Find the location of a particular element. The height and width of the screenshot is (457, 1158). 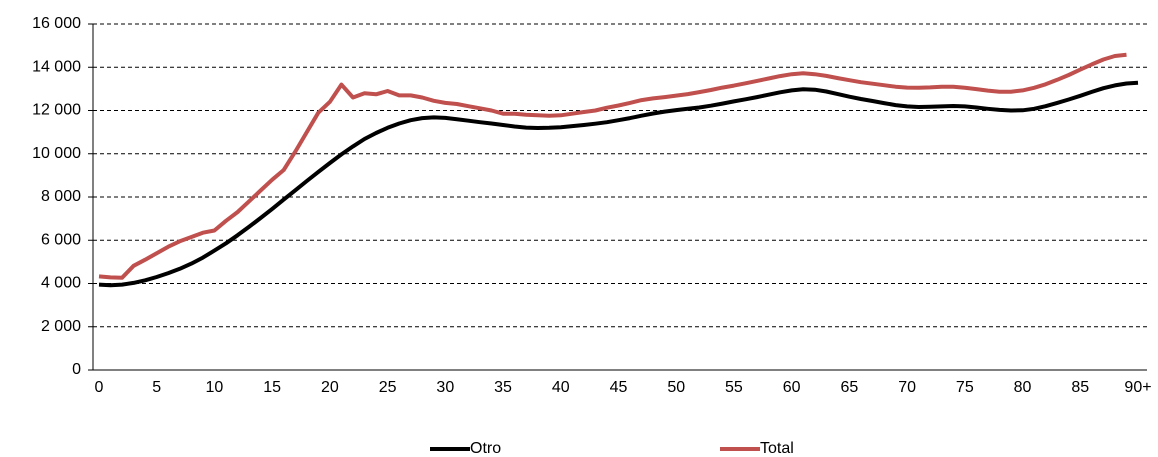

x-tick-label: 50 is located at coordinates (676, 387).